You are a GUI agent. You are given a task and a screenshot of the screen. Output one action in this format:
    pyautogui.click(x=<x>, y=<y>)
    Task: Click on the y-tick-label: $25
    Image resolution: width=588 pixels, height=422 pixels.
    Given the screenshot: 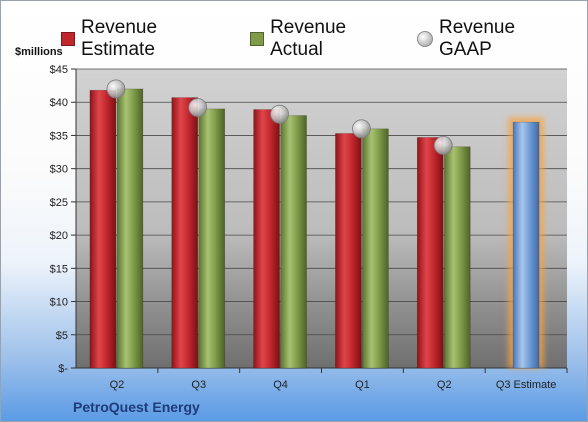 What is the action you would take?
    pyautogui.click(x=59, y=203)
    